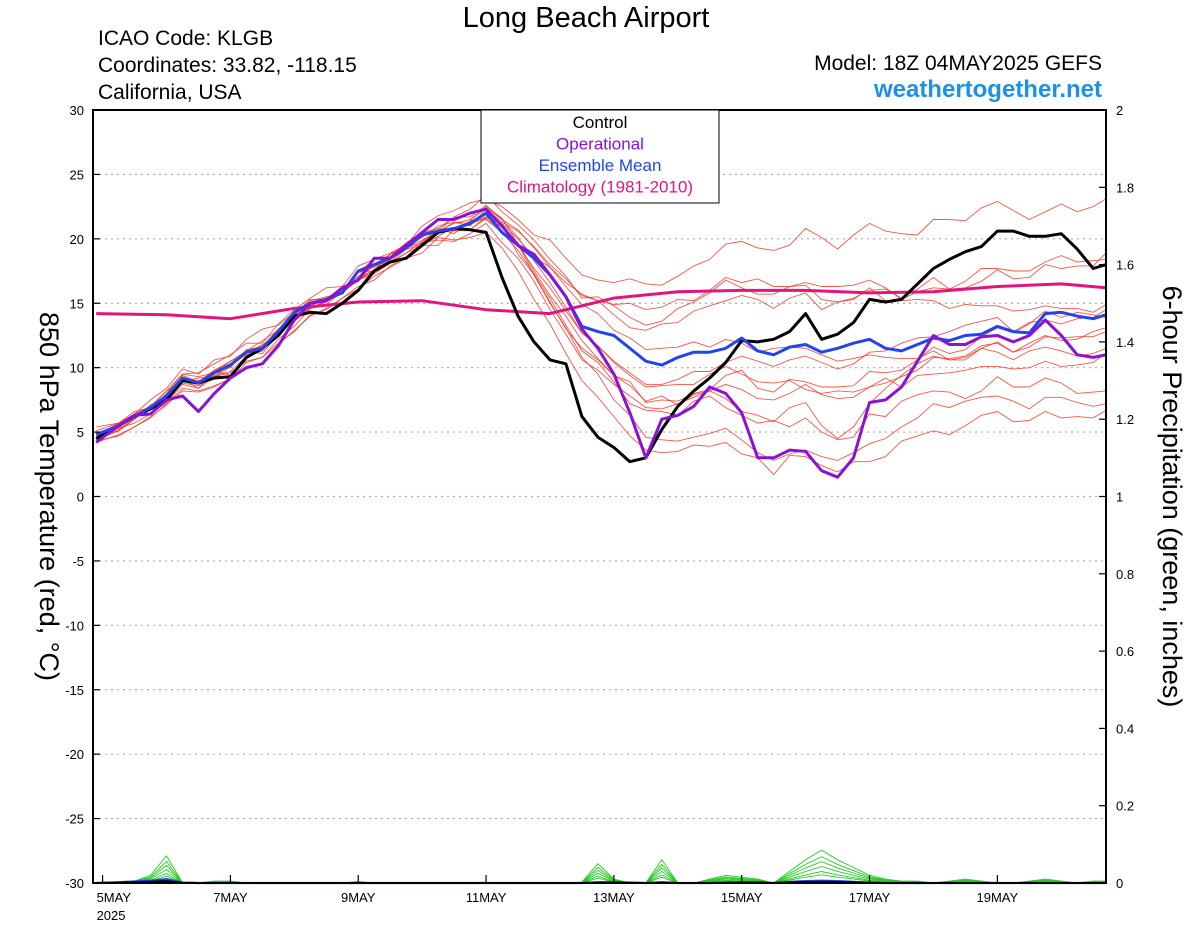 The image size is (1200, 927). I want to click on legend-entry: Control, so click(600, 122).